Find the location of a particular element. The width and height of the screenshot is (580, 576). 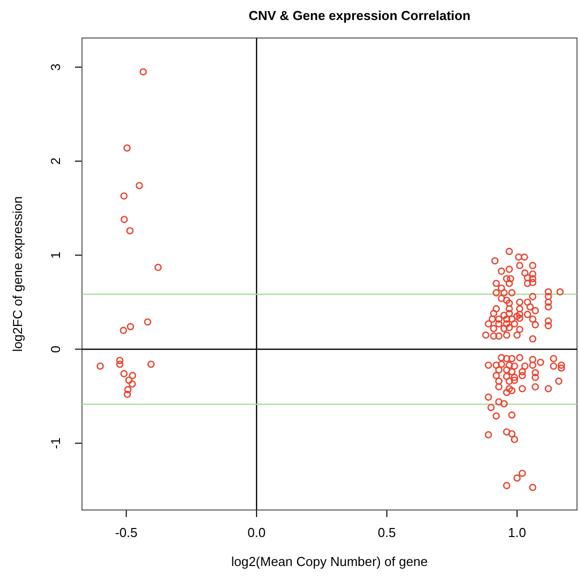

x-tick-label: 0.5 is located at coordinates (387, 532).